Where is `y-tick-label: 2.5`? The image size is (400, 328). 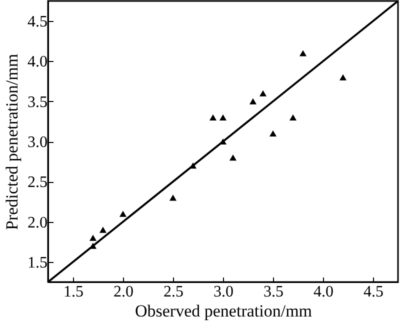 y-tick-label: 2.5 is located at coordinates (38, 183).